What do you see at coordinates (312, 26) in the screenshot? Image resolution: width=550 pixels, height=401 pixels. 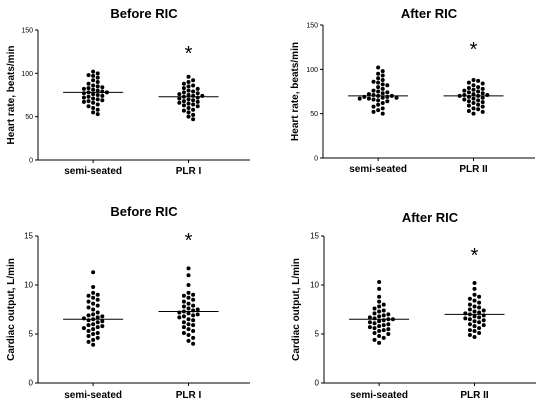 I see `y-tick-label: 150` at bounding box center [312, 26].